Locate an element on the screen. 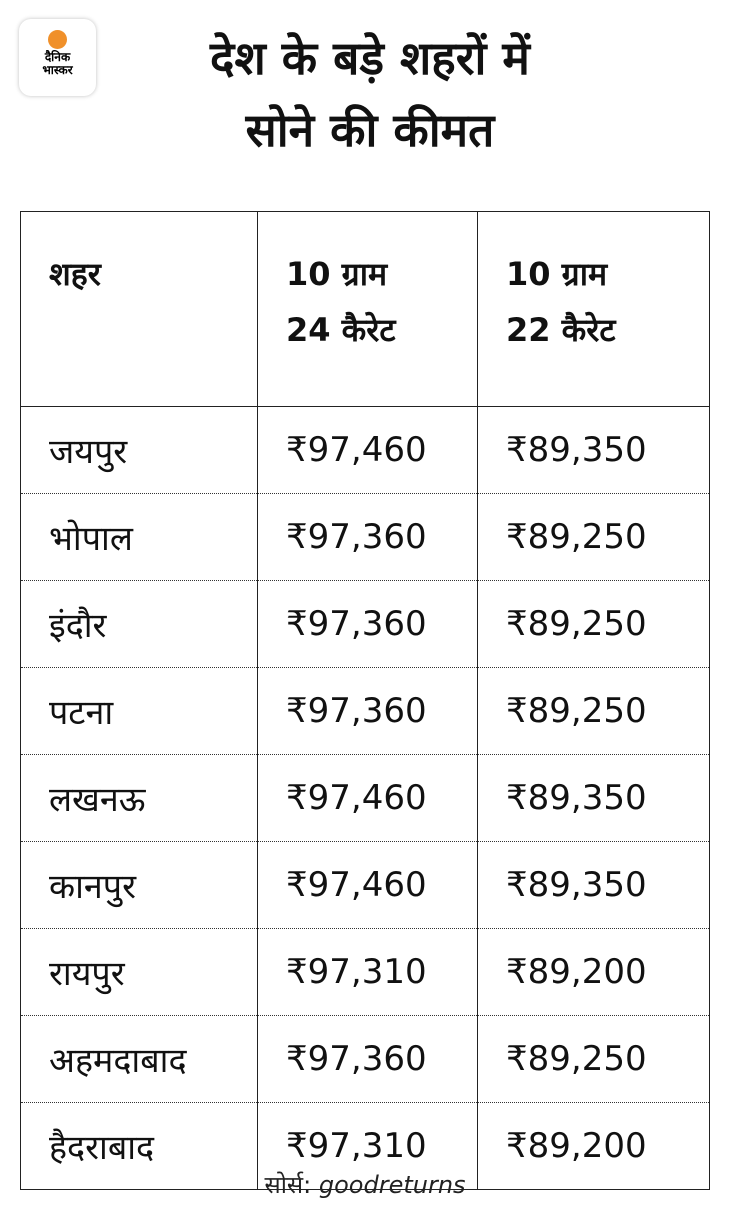 This screenshot has width=730, height=1223. table-row: पटना ₹97,360 ₹89,250 is located at coordinates (365, 711).